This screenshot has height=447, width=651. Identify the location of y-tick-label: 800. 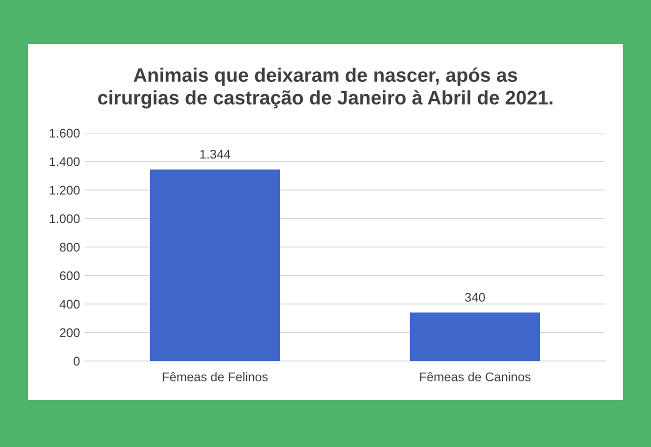
(70, 247).